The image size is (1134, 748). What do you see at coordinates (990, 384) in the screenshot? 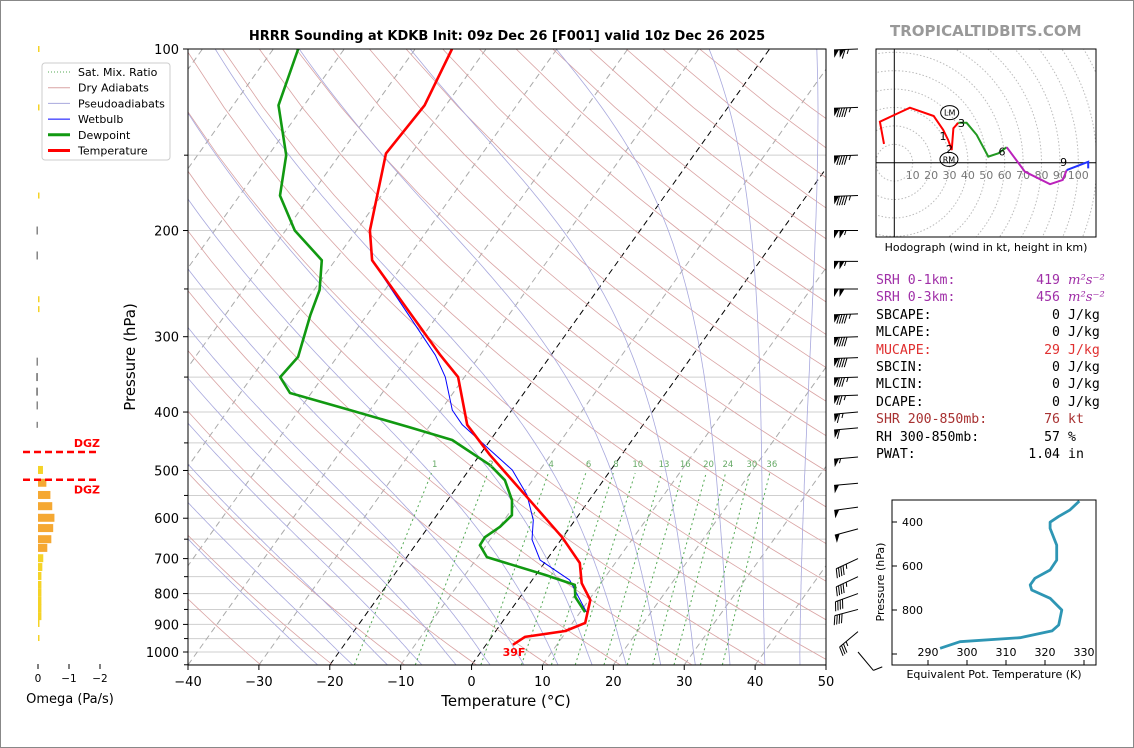
I see `stat-row: MLCIN: 0 J/kg` at bounding box center [990, 384].